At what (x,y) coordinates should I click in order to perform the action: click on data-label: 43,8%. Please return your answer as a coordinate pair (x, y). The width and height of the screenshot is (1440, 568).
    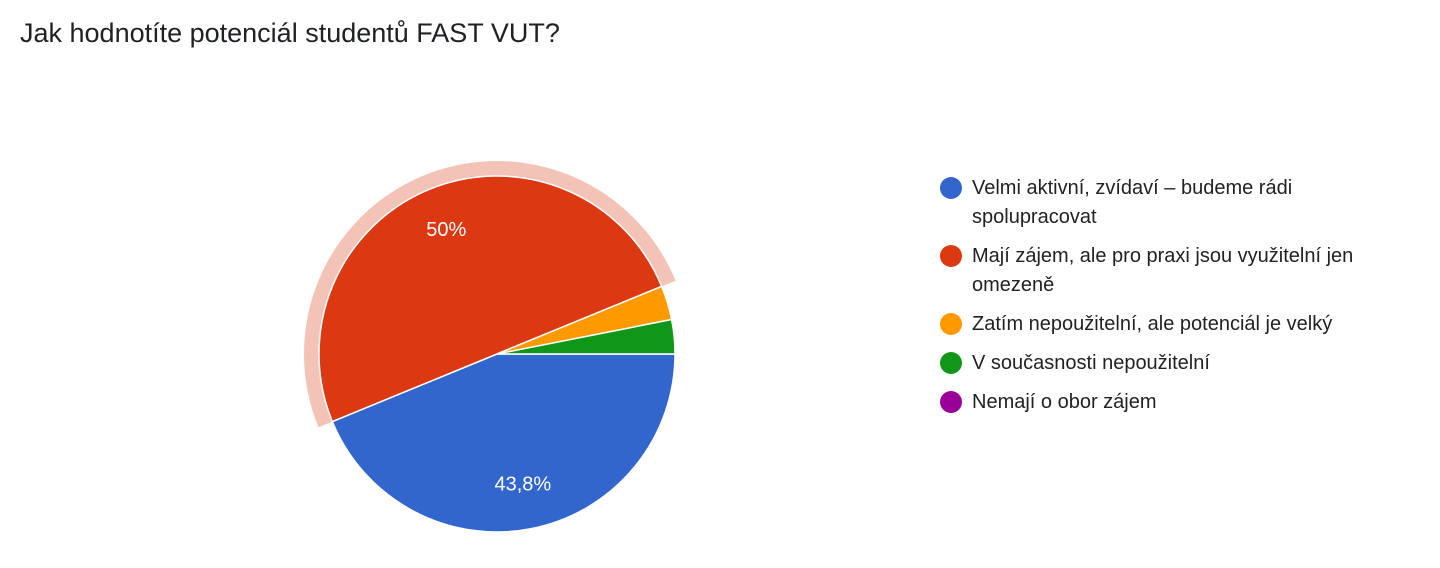
    Looking at the image, I should click on (522, 484).